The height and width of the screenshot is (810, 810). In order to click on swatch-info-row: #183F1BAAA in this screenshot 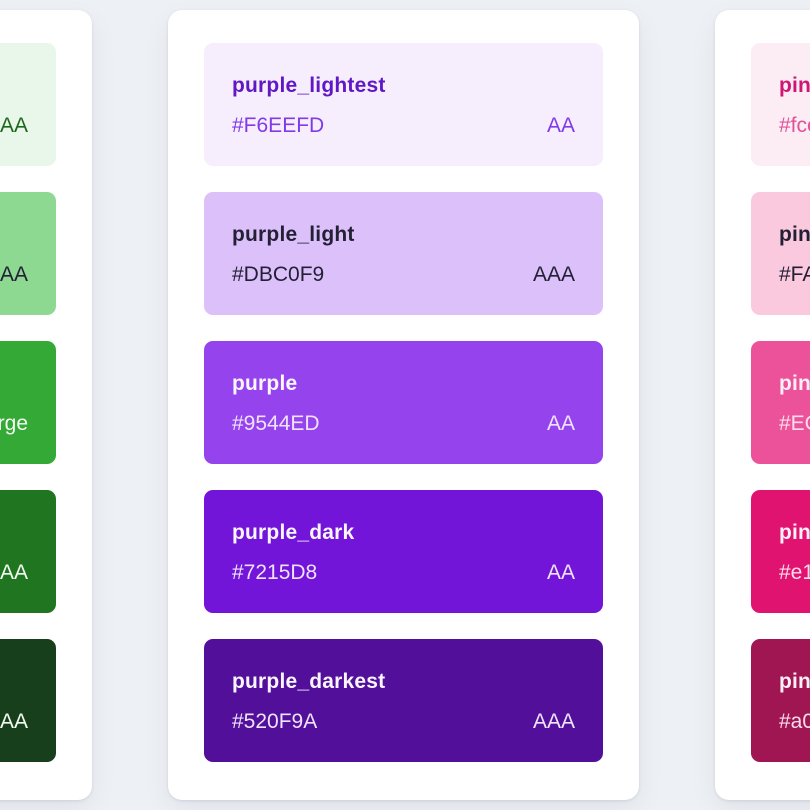, I will do `click(14, 722)`.